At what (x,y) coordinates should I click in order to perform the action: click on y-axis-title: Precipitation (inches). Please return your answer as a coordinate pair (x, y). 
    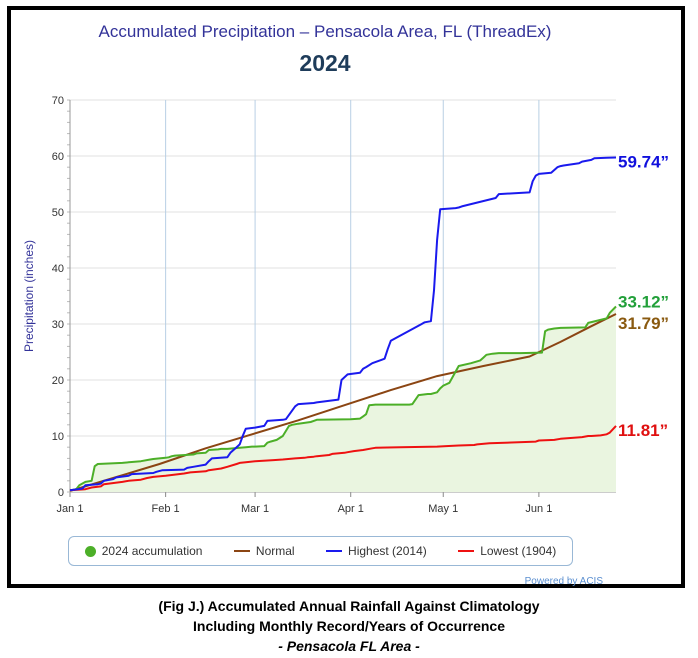
    Looking at the image, I should click on (29, 296).